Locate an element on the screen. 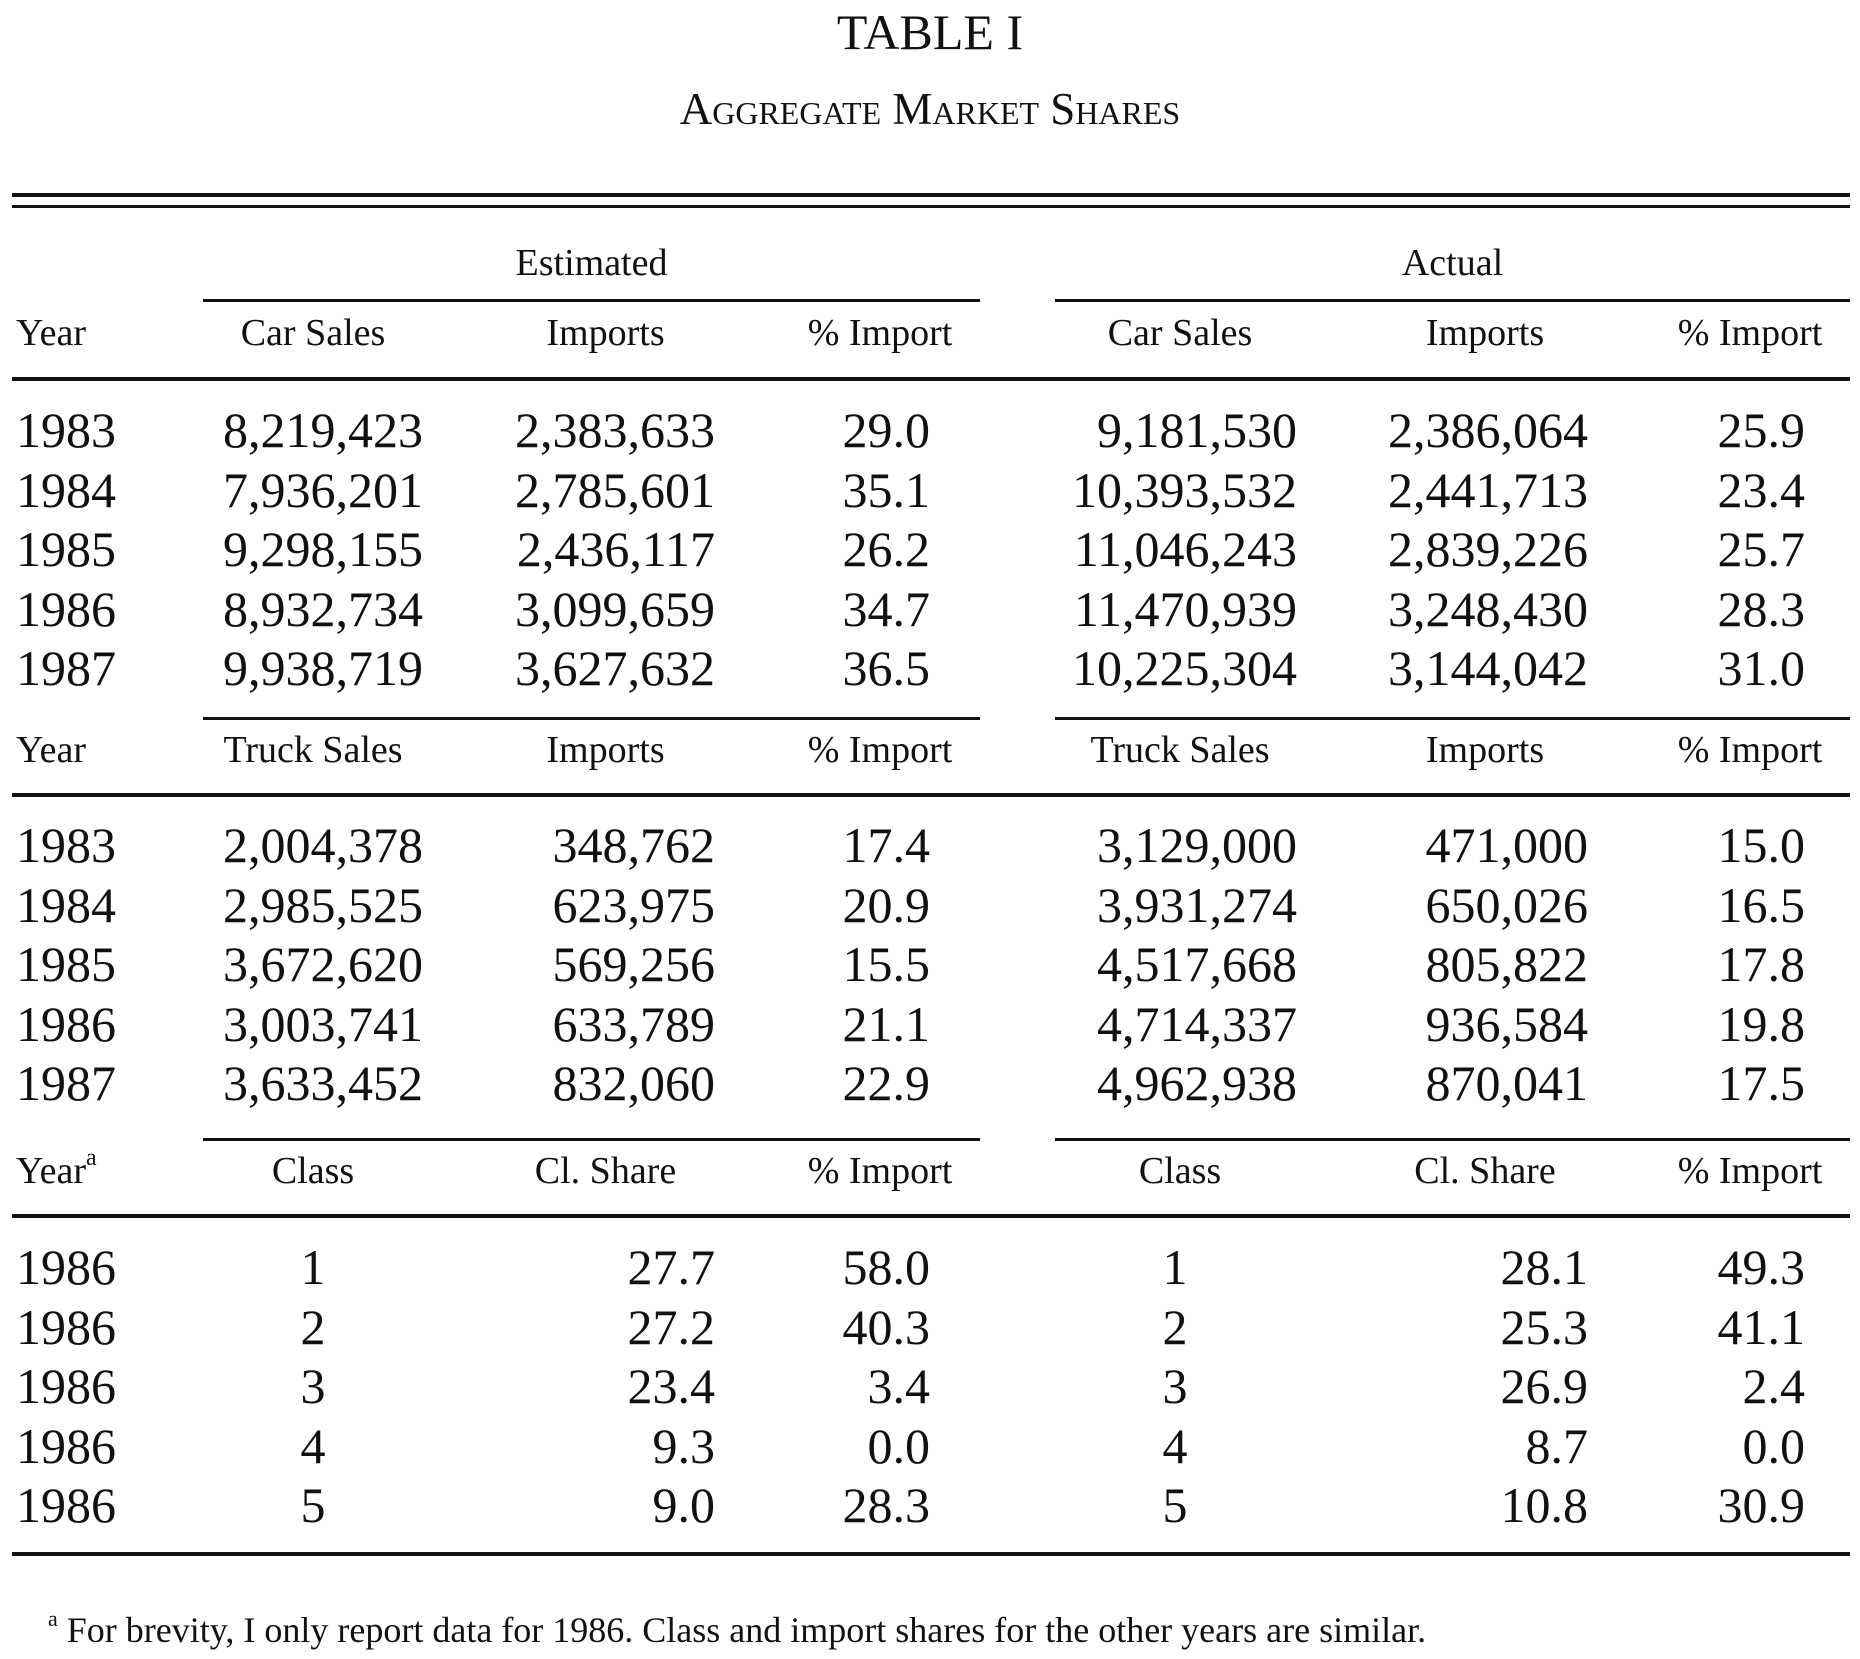  table-cell: 15.5 is located at coordinates (886, 964).